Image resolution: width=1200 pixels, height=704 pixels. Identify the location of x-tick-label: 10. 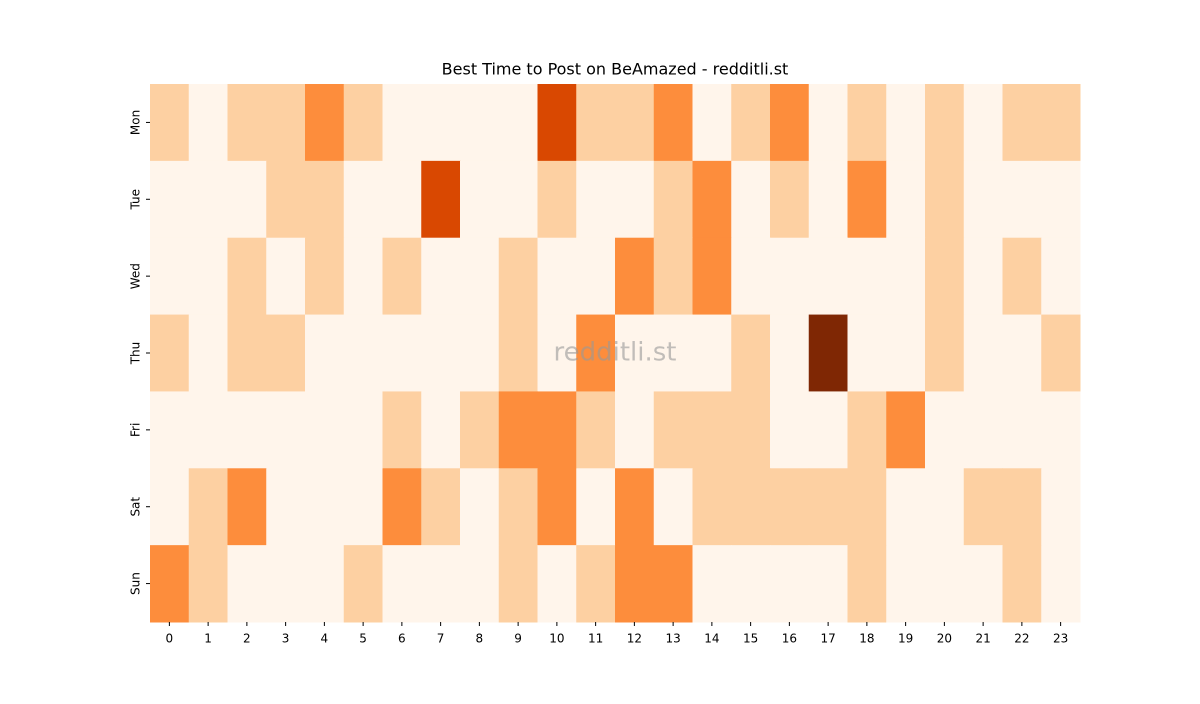
(556, 639).